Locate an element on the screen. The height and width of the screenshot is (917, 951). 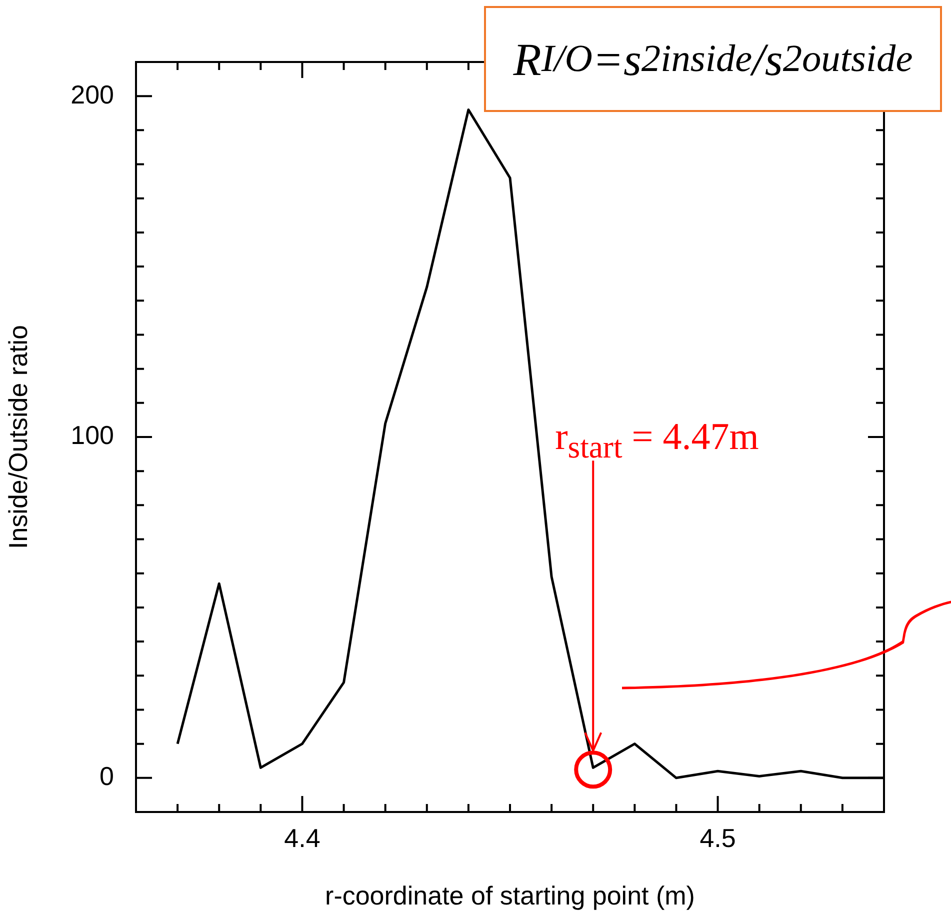
y-tick-label: 200 is located at coordinates (92, 94).